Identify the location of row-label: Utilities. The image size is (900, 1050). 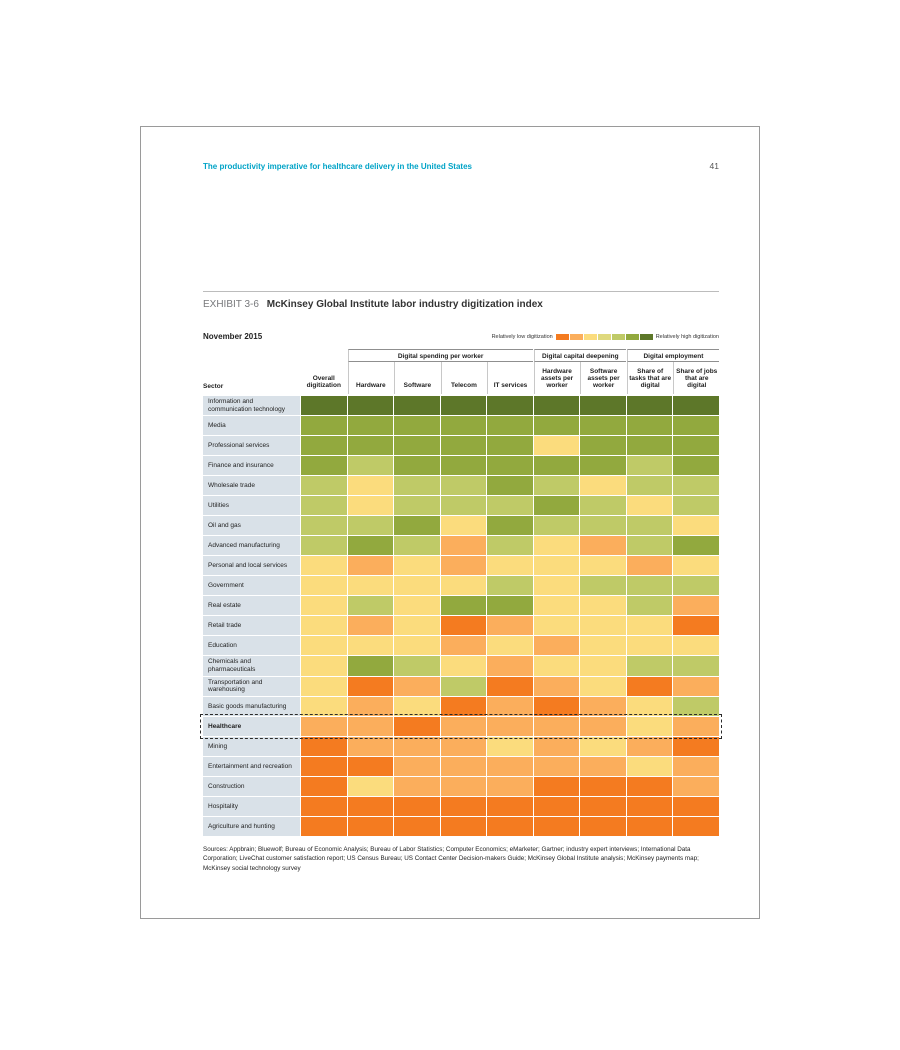
(251, 506).